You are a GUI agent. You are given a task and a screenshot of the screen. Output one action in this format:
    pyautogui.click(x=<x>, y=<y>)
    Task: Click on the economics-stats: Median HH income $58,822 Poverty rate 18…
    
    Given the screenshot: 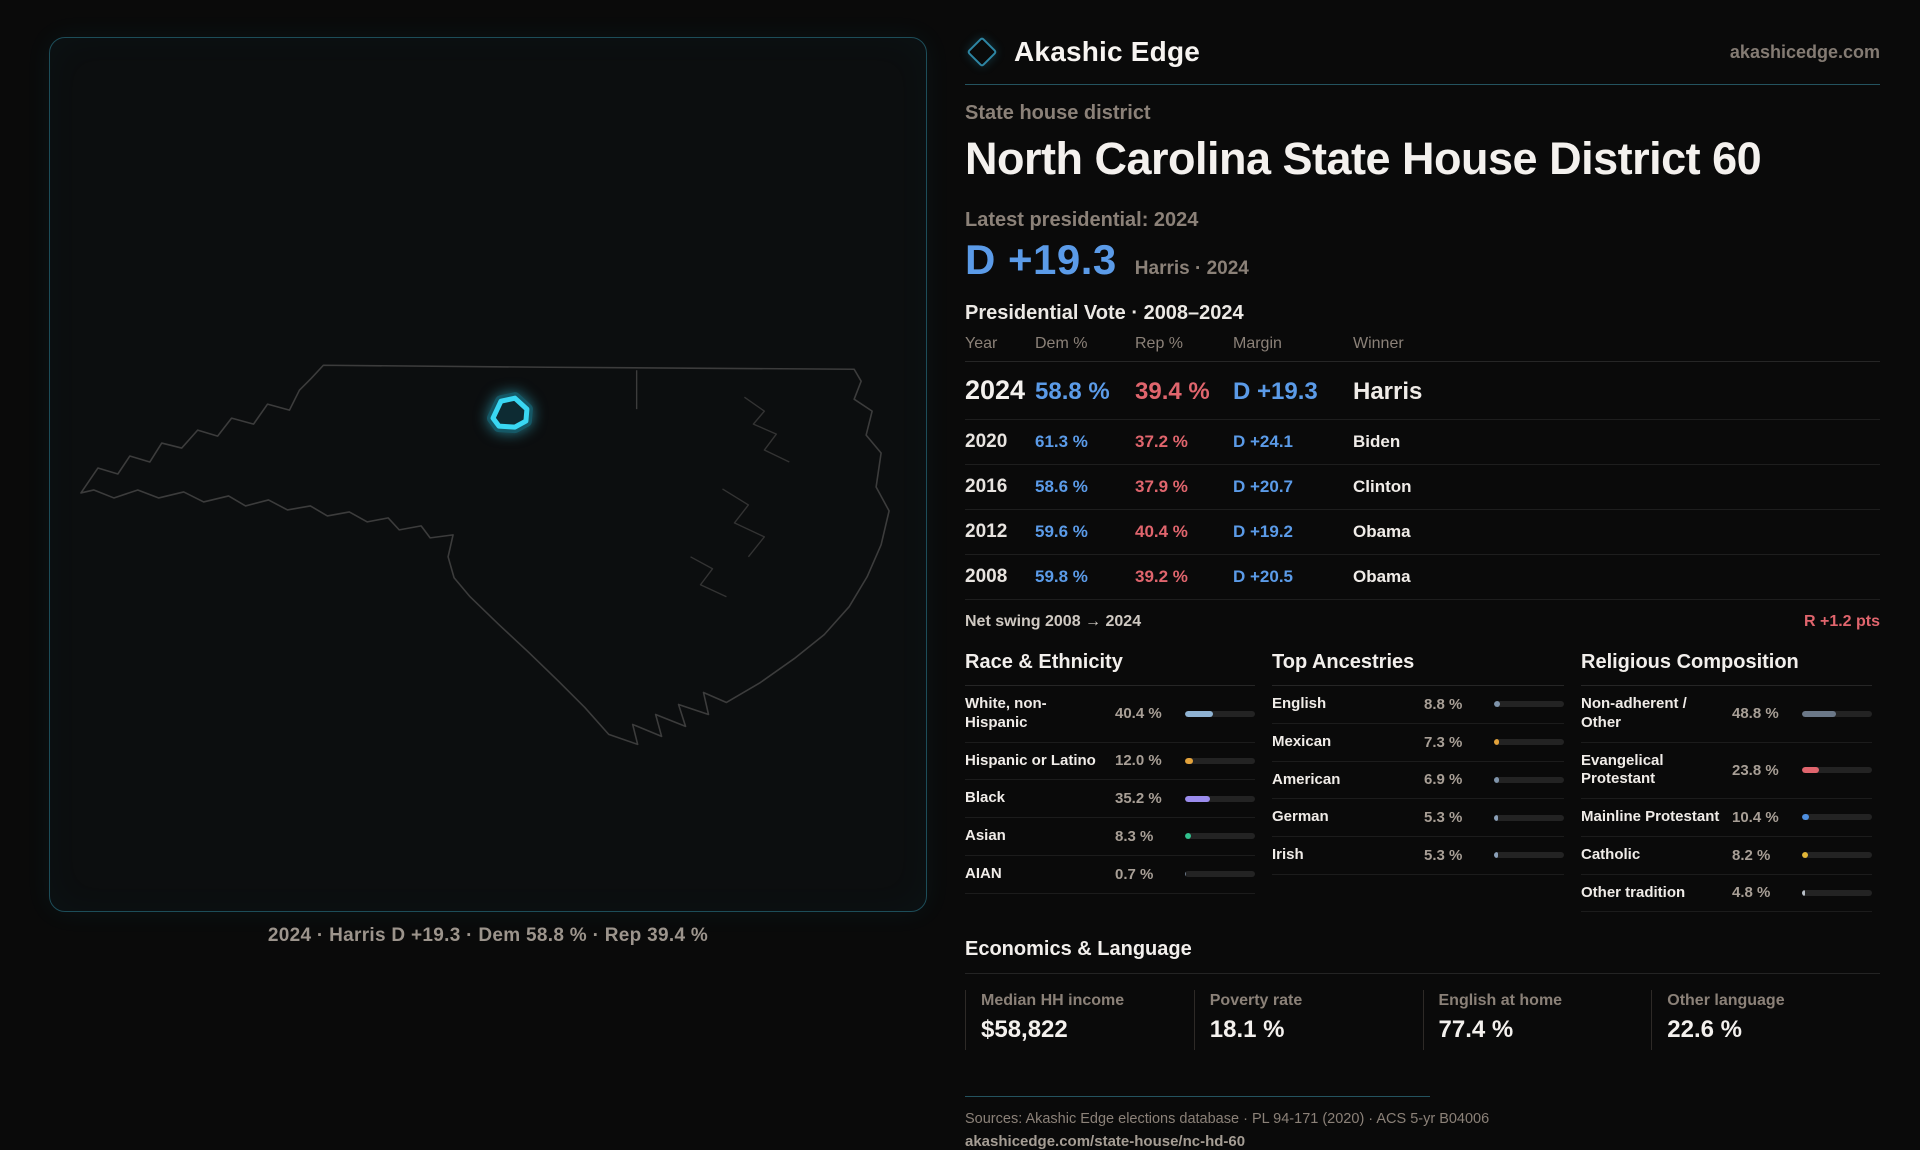 What is the action you would take?
    pyautogui.click(x=1422, y=1020)
    